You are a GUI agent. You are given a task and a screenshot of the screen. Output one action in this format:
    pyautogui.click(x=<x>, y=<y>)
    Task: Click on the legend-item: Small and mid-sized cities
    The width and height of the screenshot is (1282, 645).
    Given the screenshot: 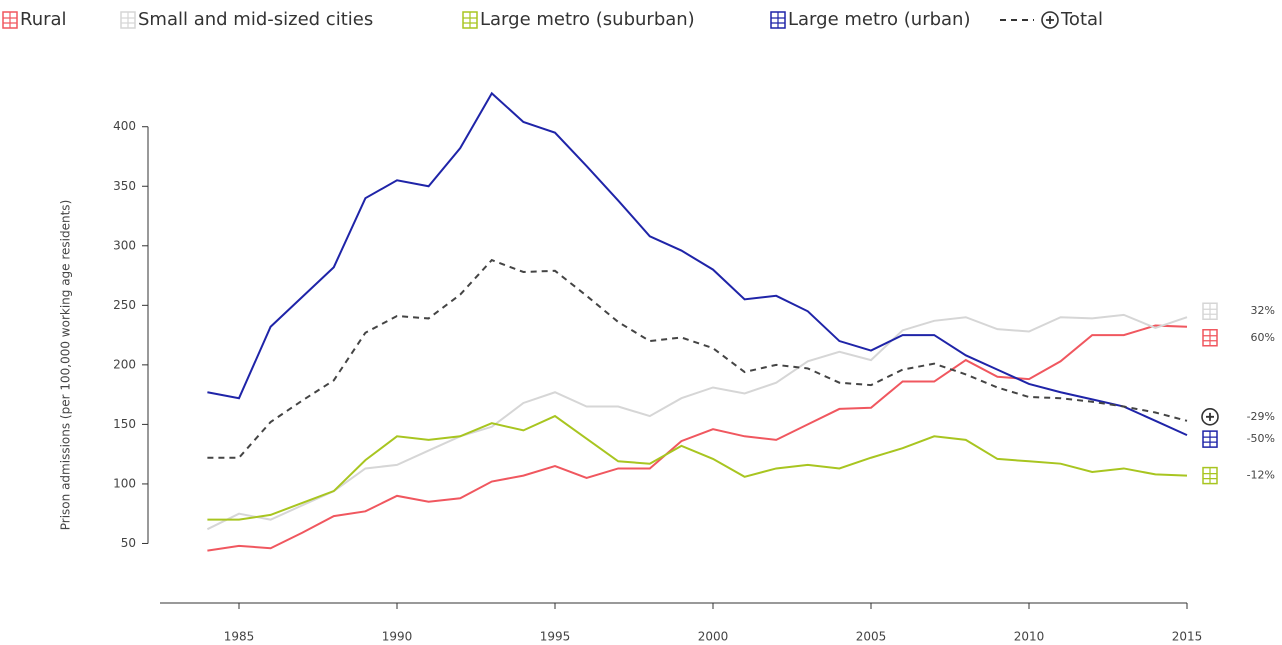 What is the action you would take?
    pyautogui.click(x=246, y=19)
    